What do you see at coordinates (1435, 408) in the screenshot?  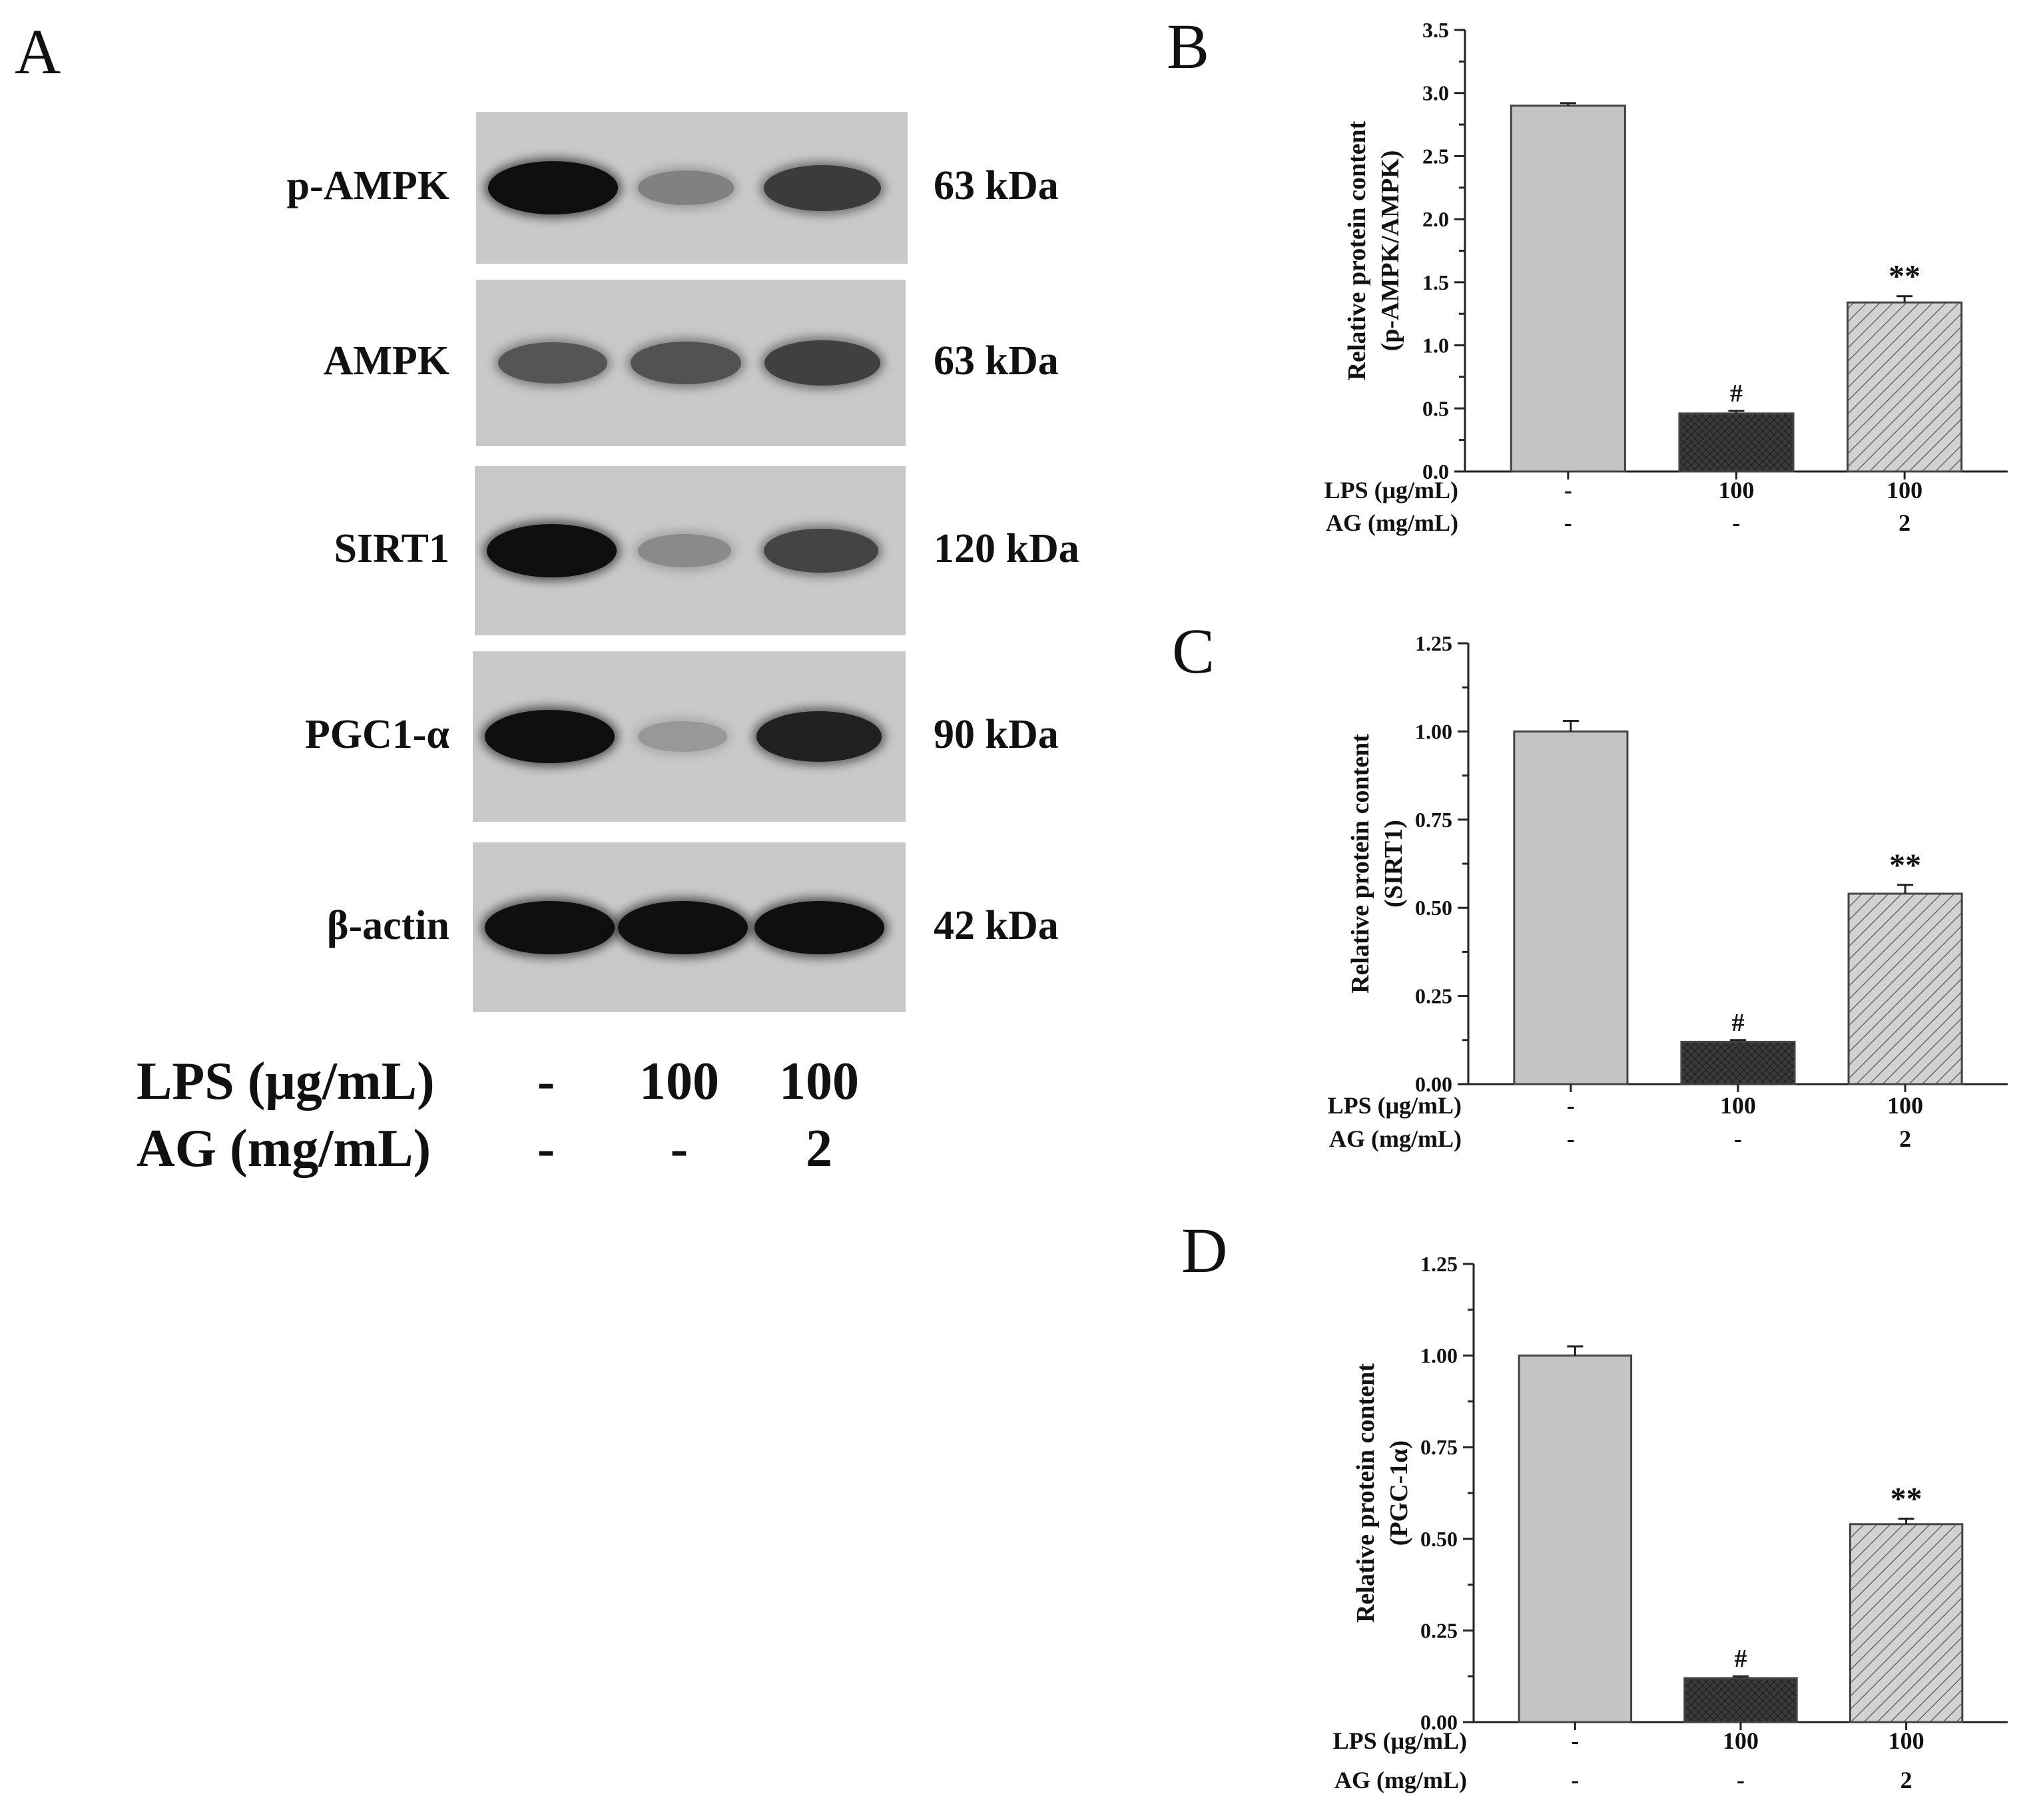 I see `y-tick-label: 0.5` at bounding box center [1435, 408].